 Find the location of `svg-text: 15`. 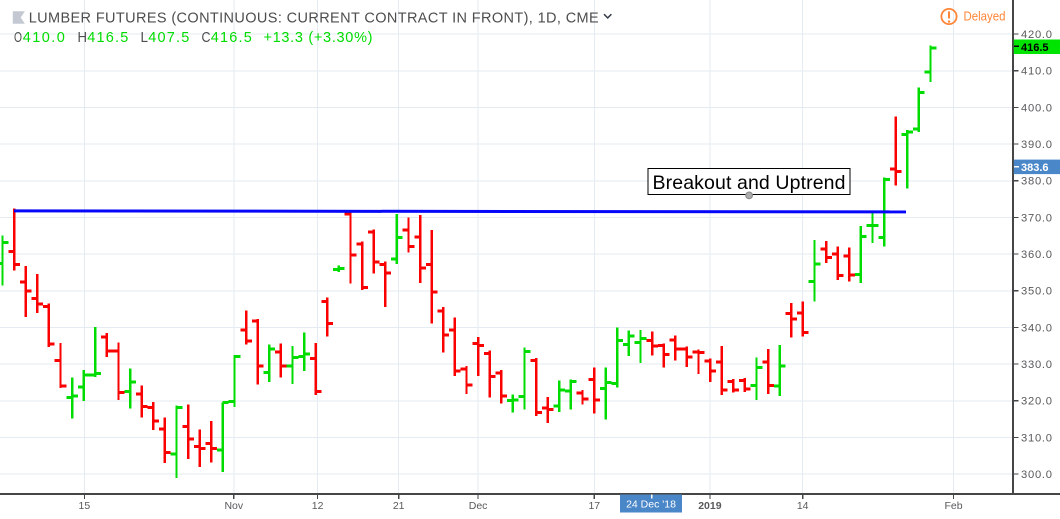

svg-text: 15 is located at coordinates (85, 506).